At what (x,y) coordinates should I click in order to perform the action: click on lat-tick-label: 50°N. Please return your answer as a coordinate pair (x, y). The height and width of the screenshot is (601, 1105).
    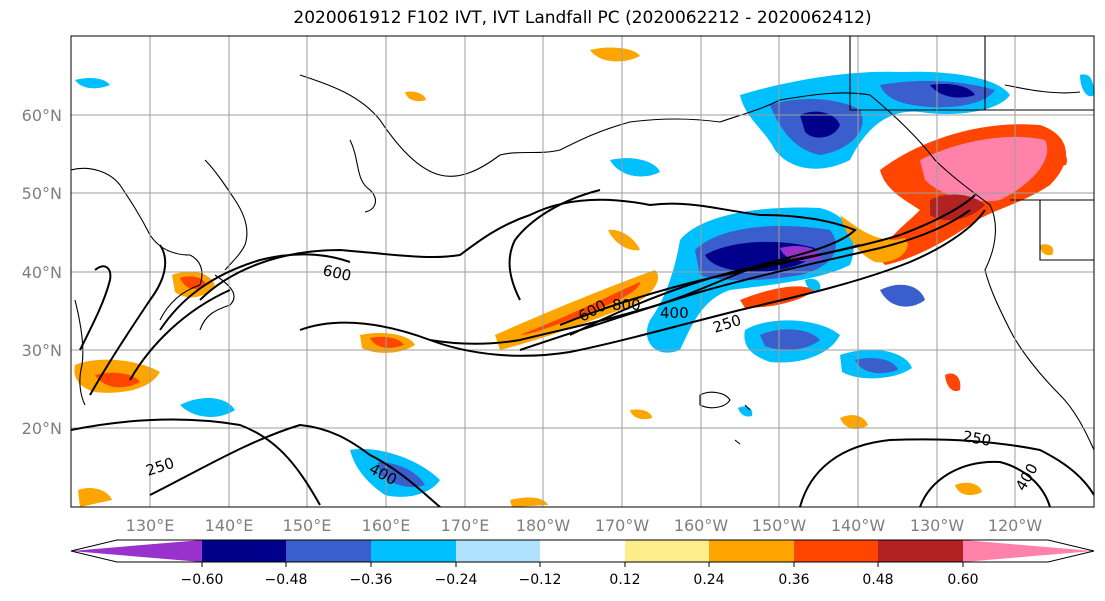
    Looking at the image, I should click on (42, 193).